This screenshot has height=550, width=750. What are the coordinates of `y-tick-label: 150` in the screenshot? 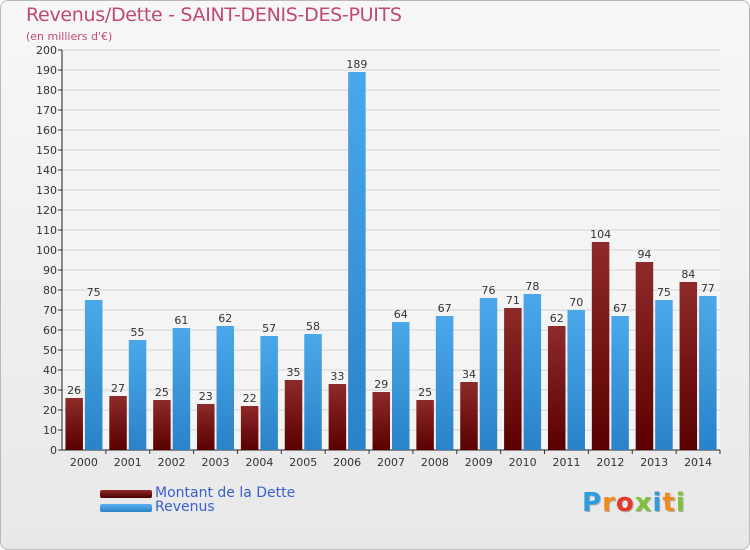 It's located at (46, 150).